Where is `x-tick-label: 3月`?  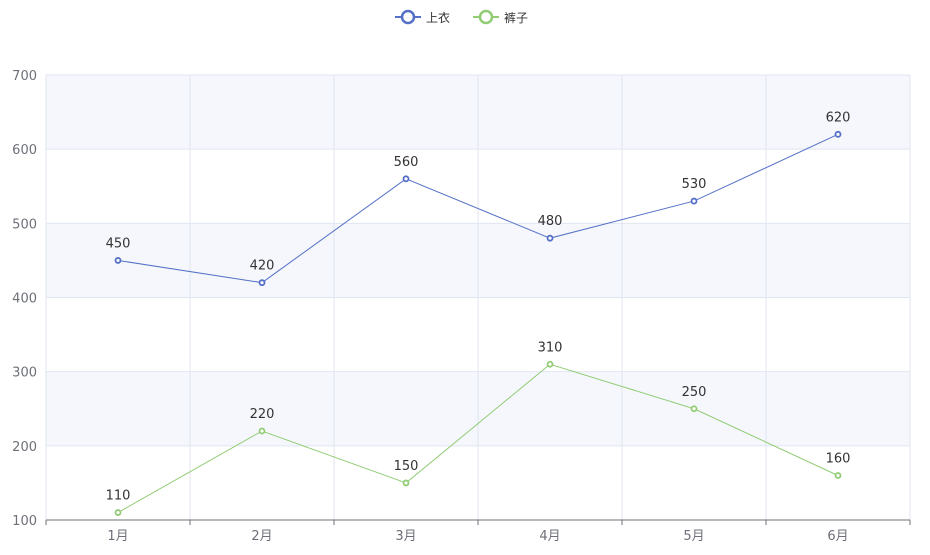
x-tick-label: 3月 is located at coordinates (405, 536).